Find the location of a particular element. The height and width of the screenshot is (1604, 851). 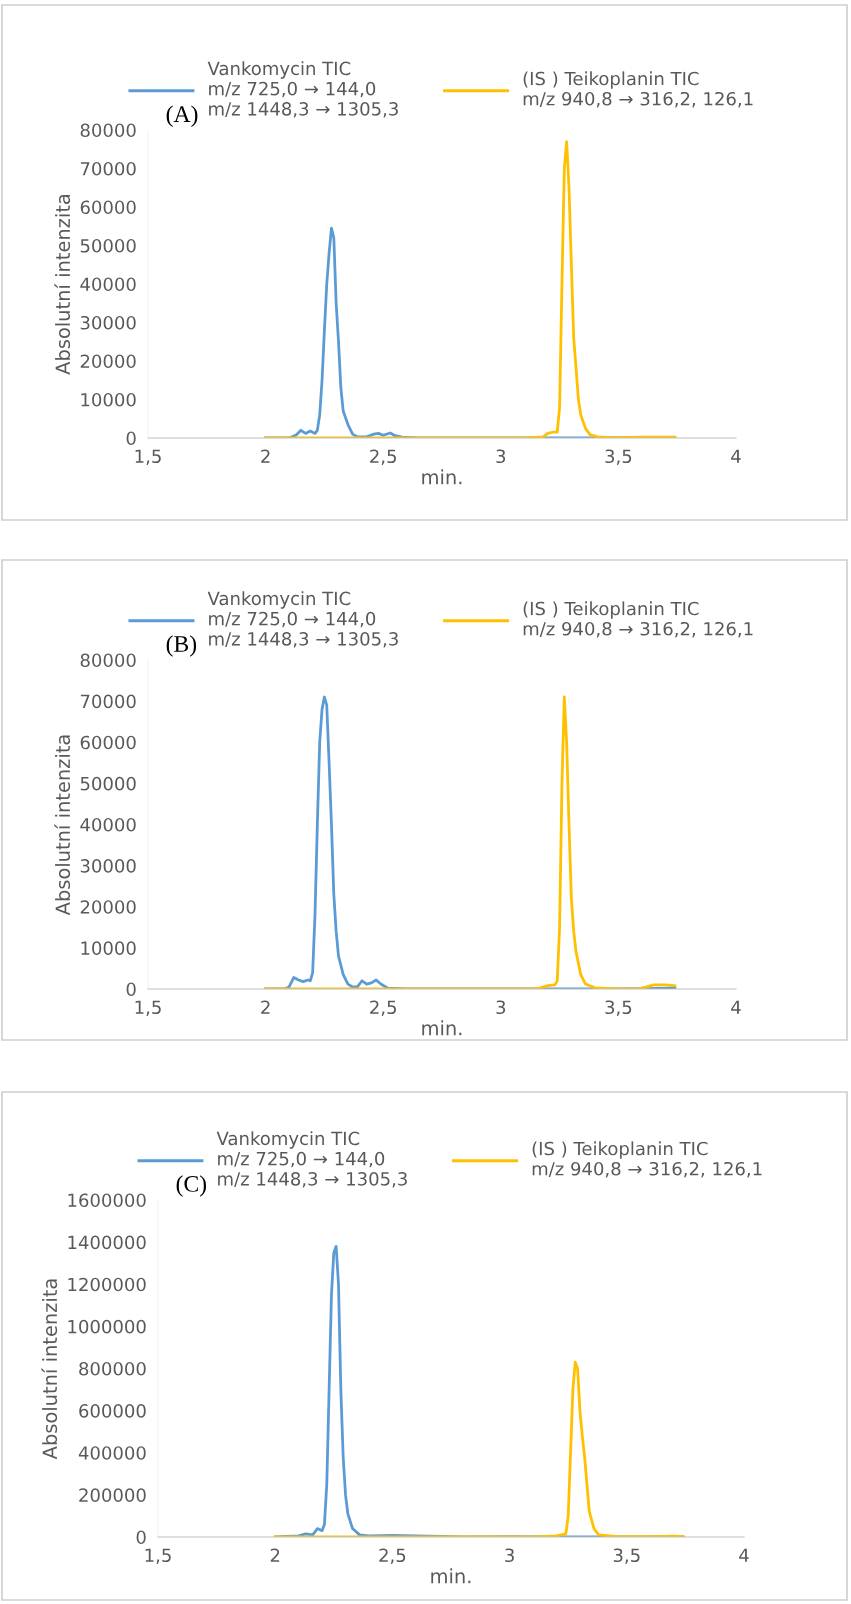

y-tick-label: 400000 is located at coordinates (112, 1453).